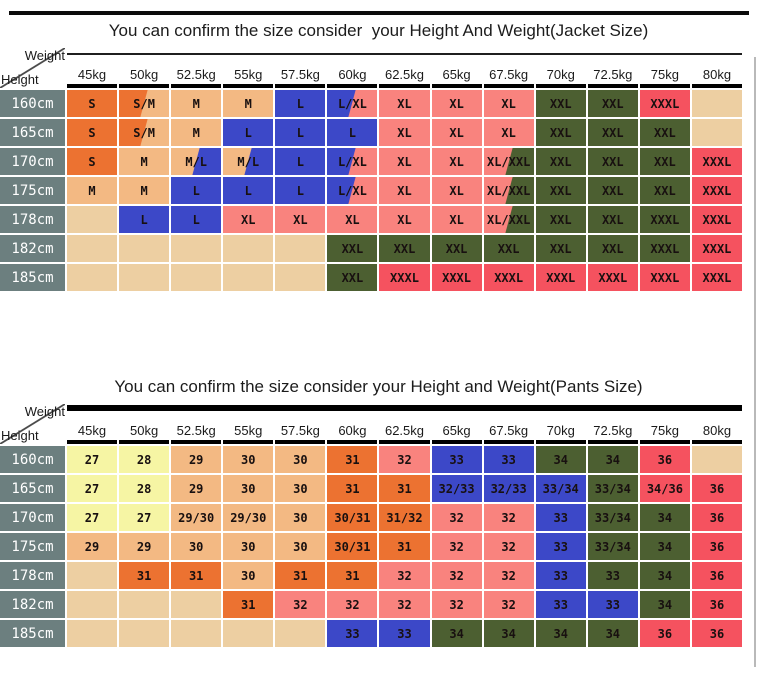 The image size is (757, 673). I want to click on row-header-height: 160cm, so click(32, 103).